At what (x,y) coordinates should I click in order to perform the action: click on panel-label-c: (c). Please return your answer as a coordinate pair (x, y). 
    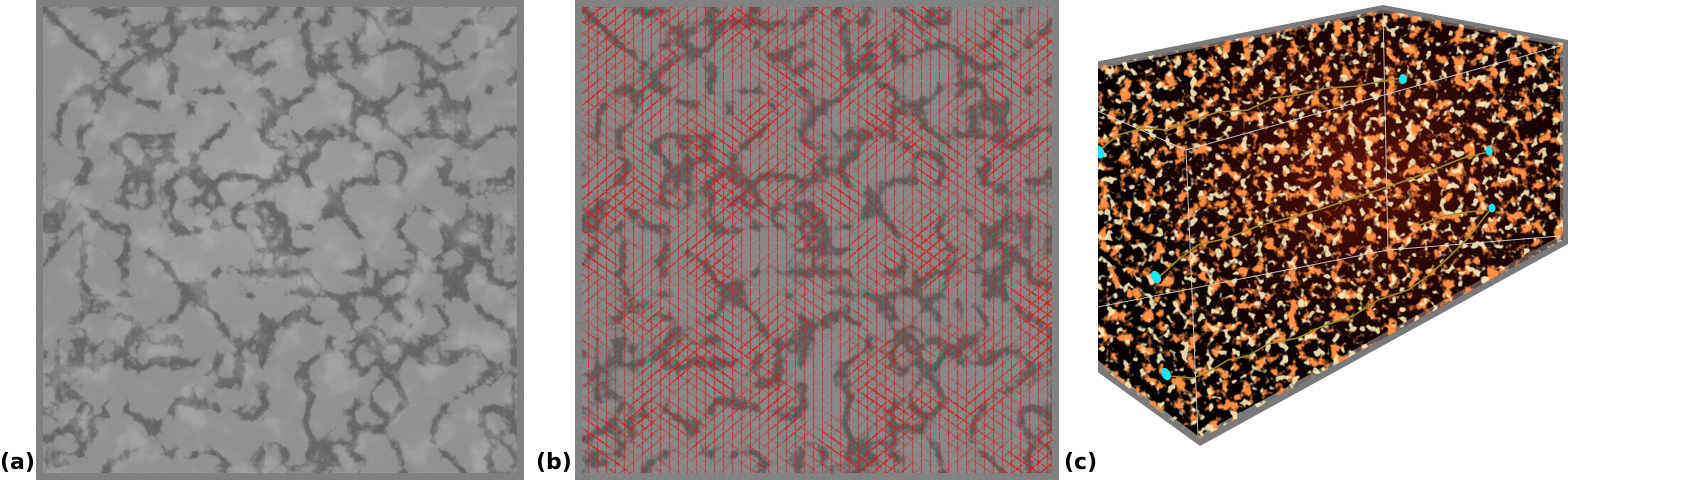
    Looking at the image, I should click on (1081, 462).